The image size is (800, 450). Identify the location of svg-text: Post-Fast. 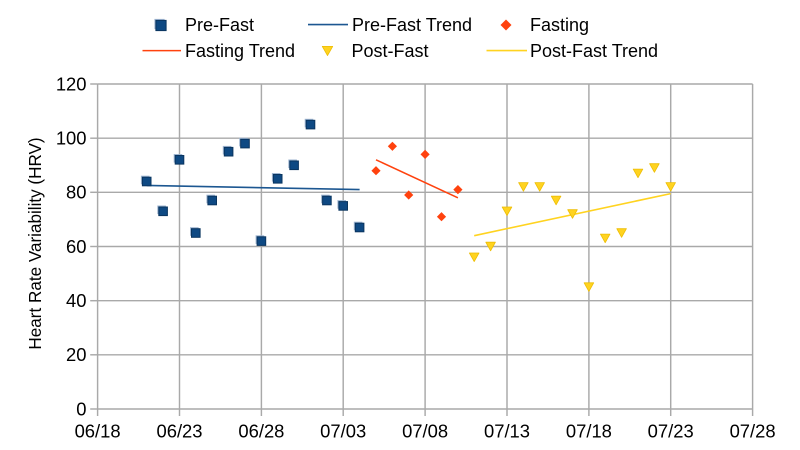
(390, 51).